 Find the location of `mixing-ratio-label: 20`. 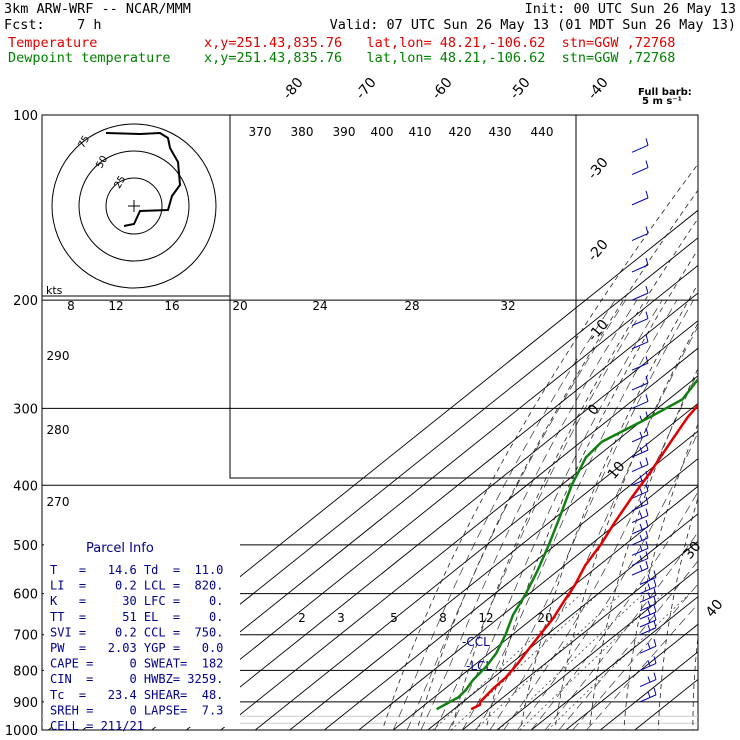

mixing-ratio-label: 20 is located at coordinates (544, 618).